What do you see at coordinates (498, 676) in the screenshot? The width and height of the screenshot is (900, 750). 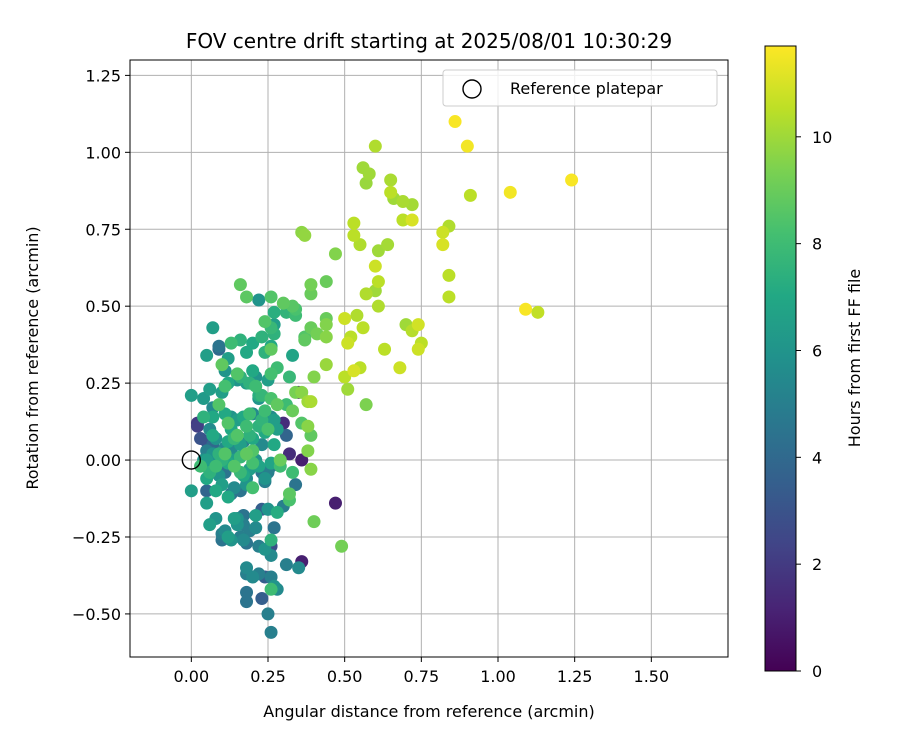 I see `x-tick-label: 1.00` at bounding box center [498, 676].